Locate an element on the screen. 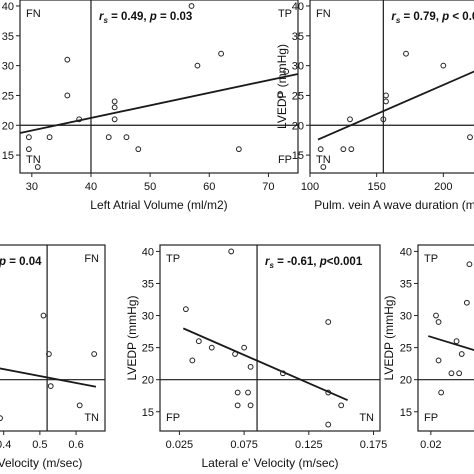 Image resolution: width=474 pixels, height=474 pixels. x-axis-label: Lateral e' Velocity (m/sec) is located at coordinates (269, 463).